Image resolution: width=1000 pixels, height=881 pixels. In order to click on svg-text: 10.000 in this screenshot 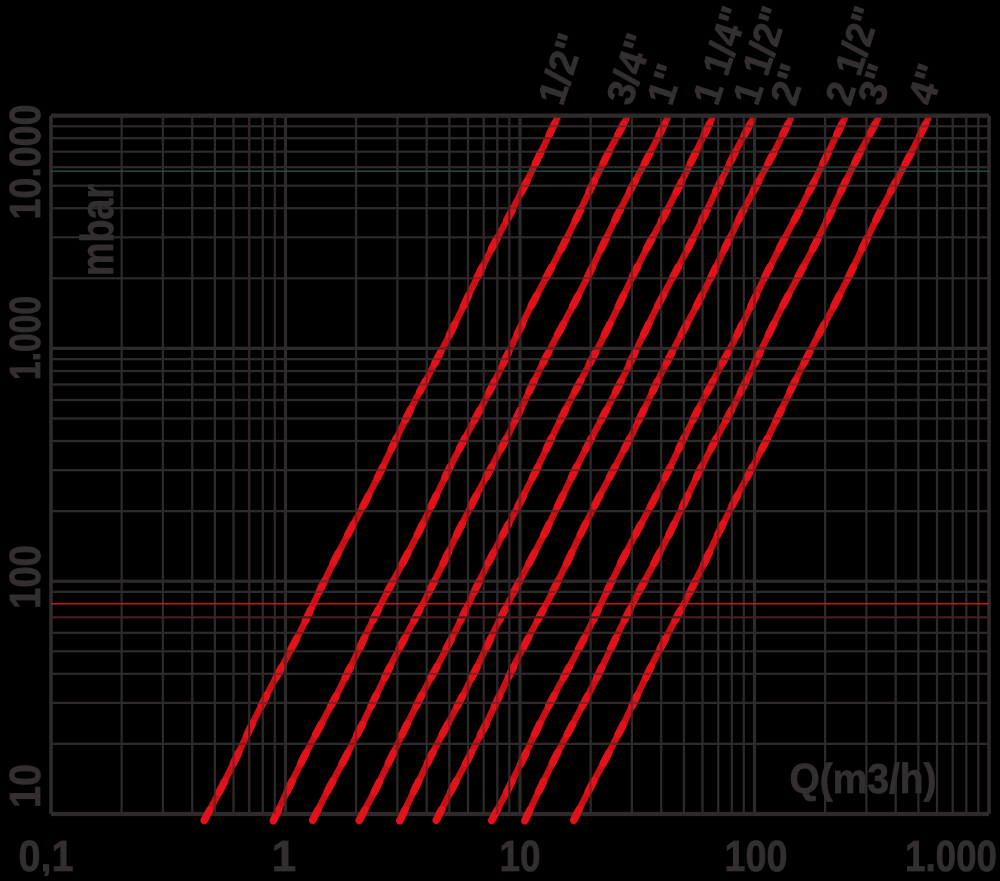, I will do `click(25, 162)`.